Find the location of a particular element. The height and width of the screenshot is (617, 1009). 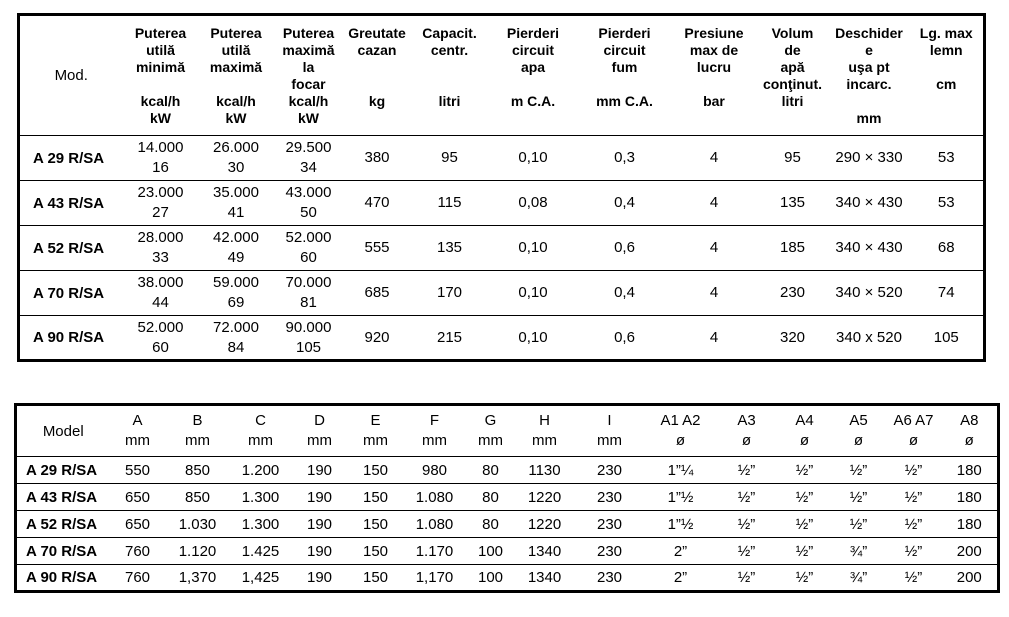

column-header-dim-d: D mm is located at coordinates (319, 430).